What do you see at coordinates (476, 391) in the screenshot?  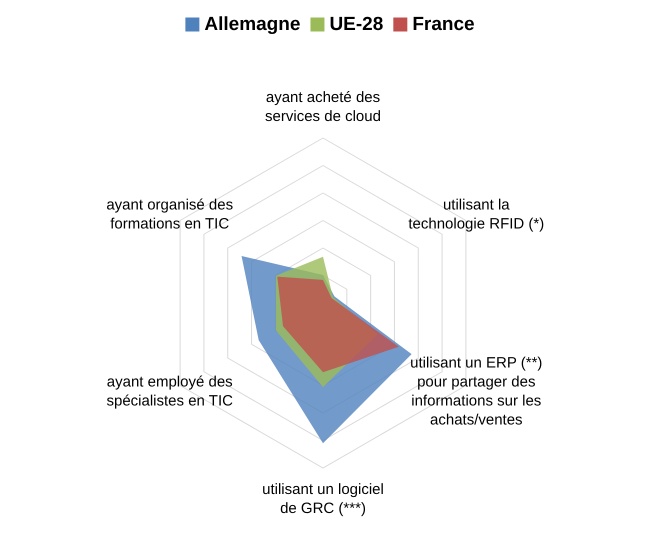 I see `spoke-label: utilisant un ERP (**) pour partager des informations sur les achats/ventes` at bounding box center [476, 391].